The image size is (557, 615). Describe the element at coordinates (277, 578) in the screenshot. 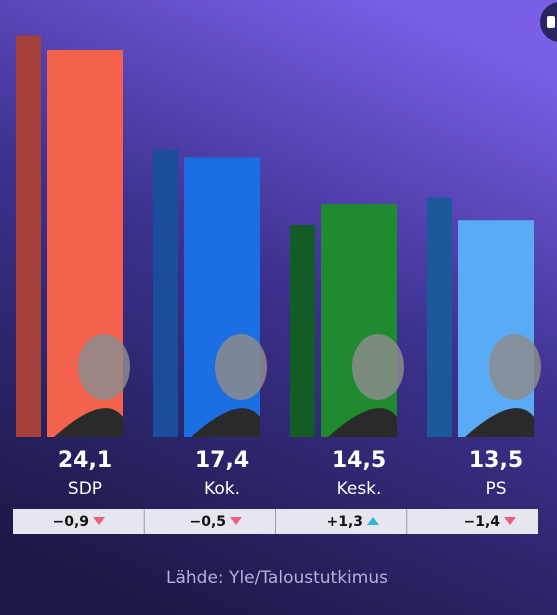

I see `source: Lähde: Yle/Taloustutkimus` at that location.